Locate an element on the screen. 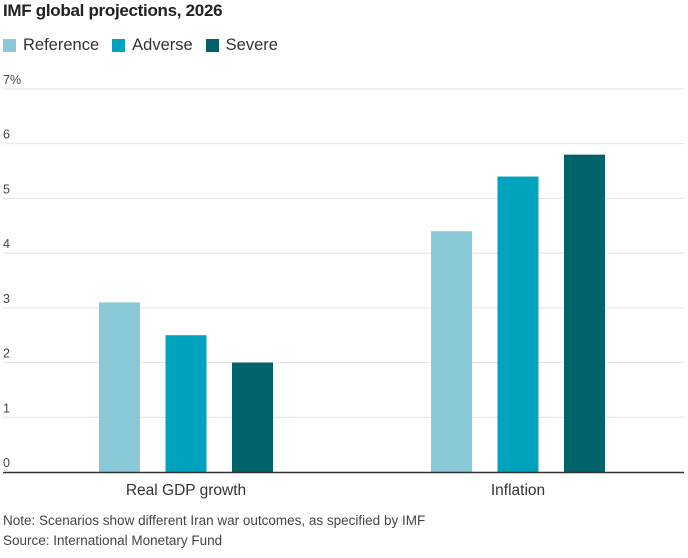 The image size is (688, 558). legend-item-severe: Severe is located at coordinates (241, 45).